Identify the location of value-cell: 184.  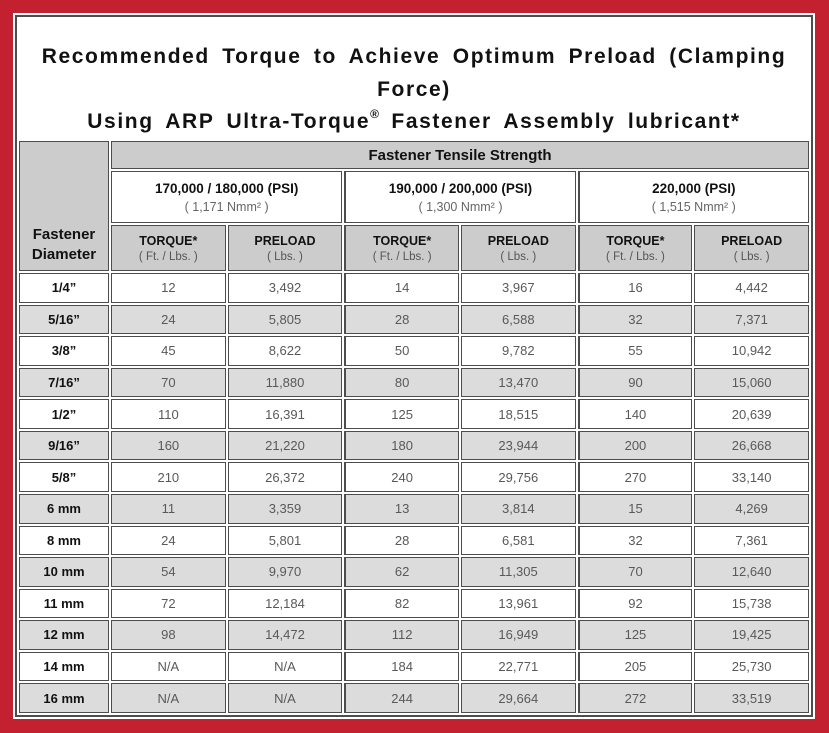
(401, 666).